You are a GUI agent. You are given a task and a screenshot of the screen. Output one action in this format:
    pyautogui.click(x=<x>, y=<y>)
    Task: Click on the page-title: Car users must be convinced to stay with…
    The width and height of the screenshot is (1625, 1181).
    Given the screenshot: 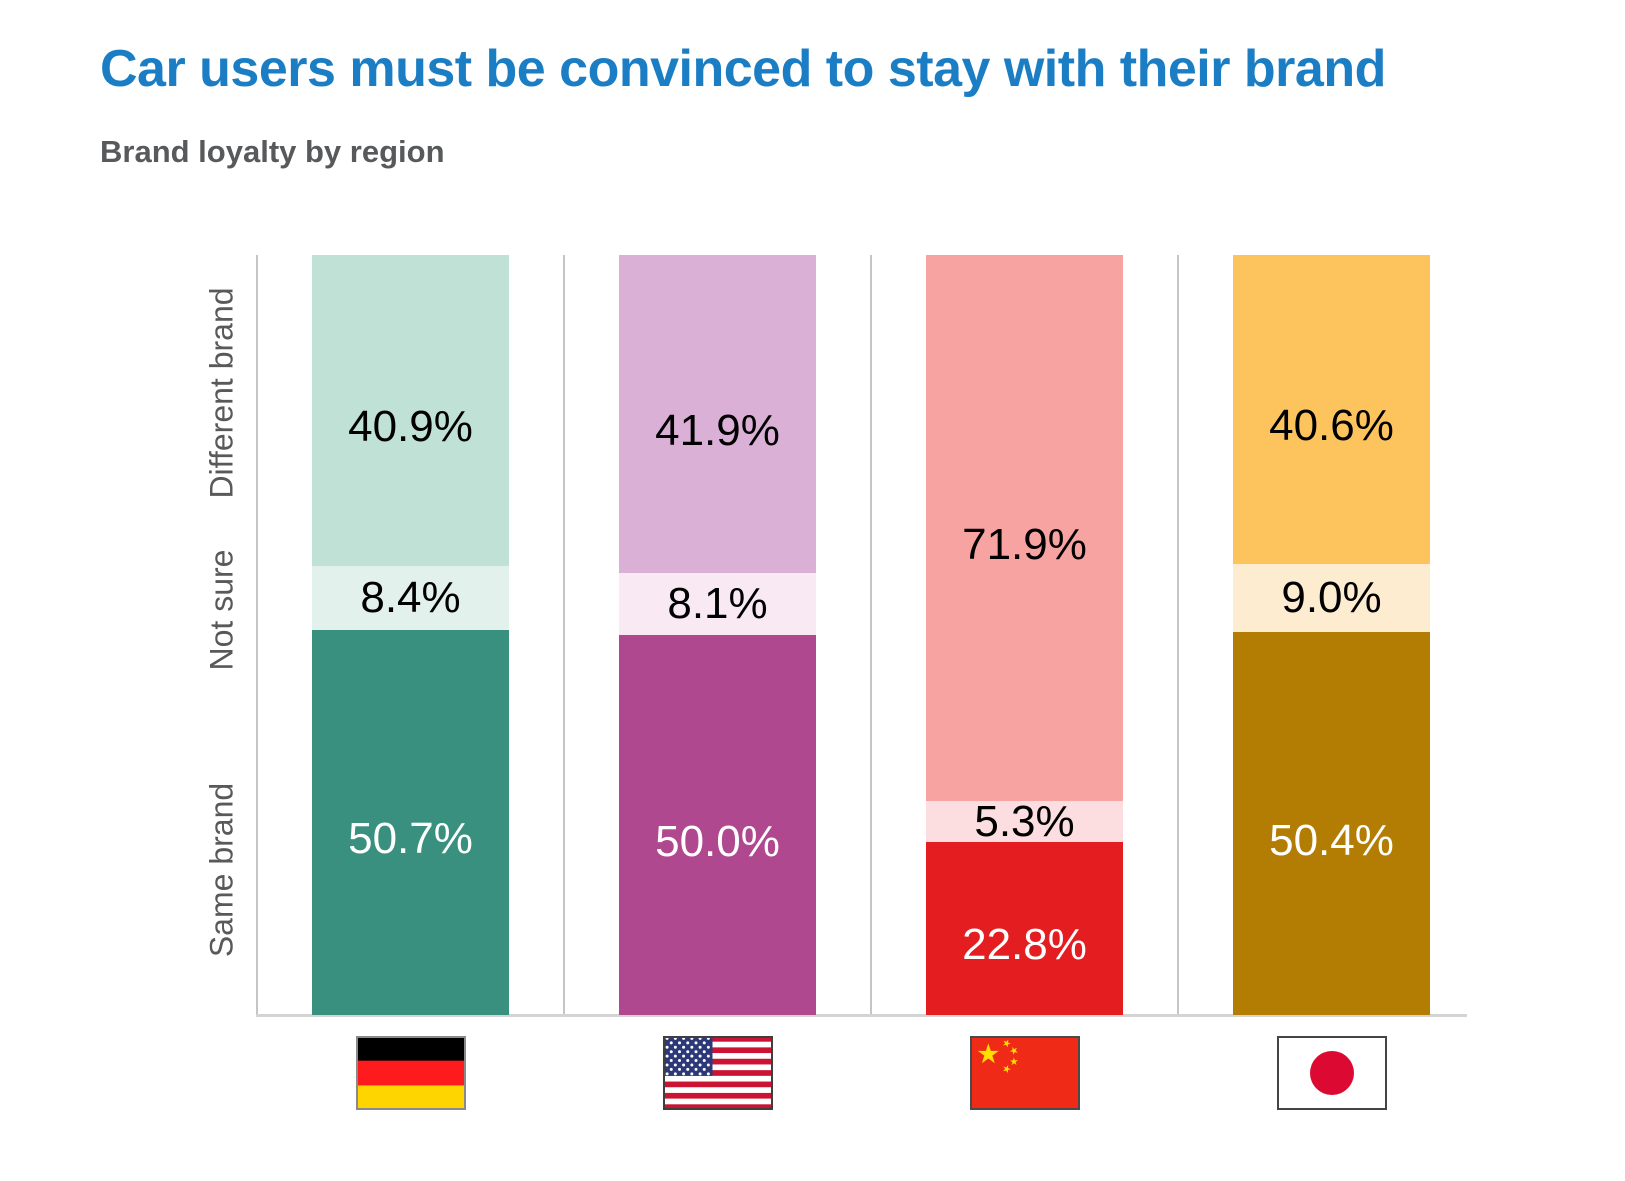 What is the action you would take?
    pyautogui.click(x=743, y=69)
    